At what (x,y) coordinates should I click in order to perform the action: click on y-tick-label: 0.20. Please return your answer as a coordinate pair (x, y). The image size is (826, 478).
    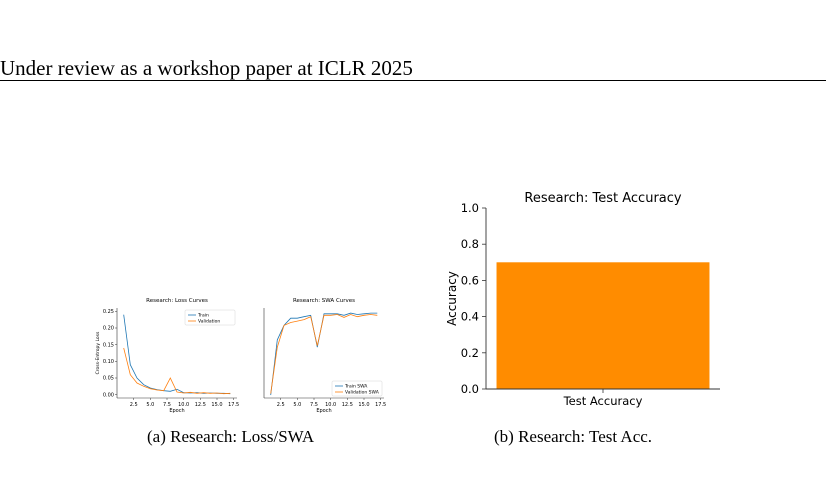
    Looking at the image, I should click on (108, 329).